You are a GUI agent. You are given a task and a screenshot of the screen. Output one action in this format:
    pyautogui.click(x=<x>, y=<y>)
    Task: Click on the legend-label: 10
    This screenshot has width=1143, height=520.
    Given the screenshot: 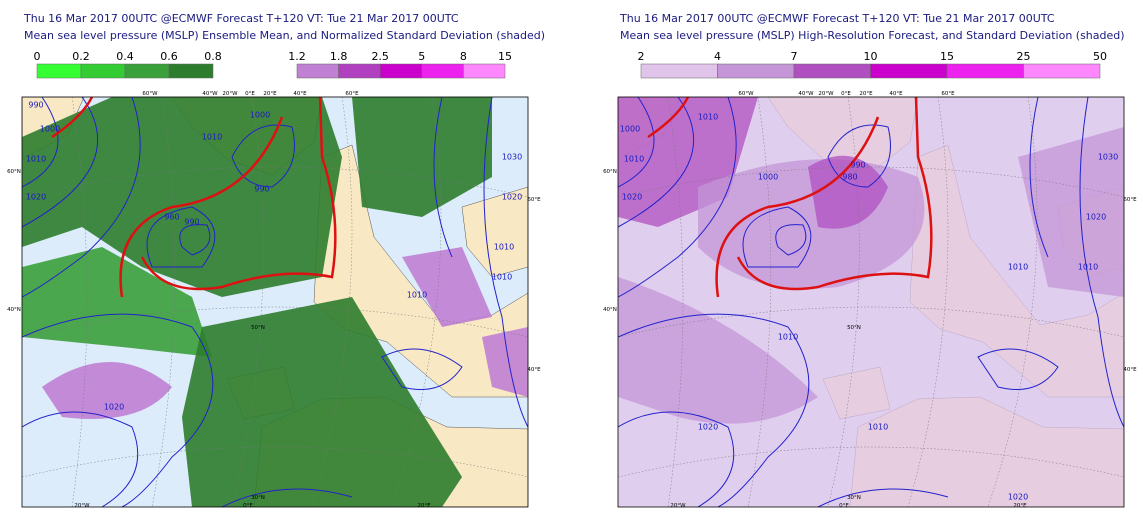 What is the action you would take?
    pyautogui.click(x=871, y=56)
    